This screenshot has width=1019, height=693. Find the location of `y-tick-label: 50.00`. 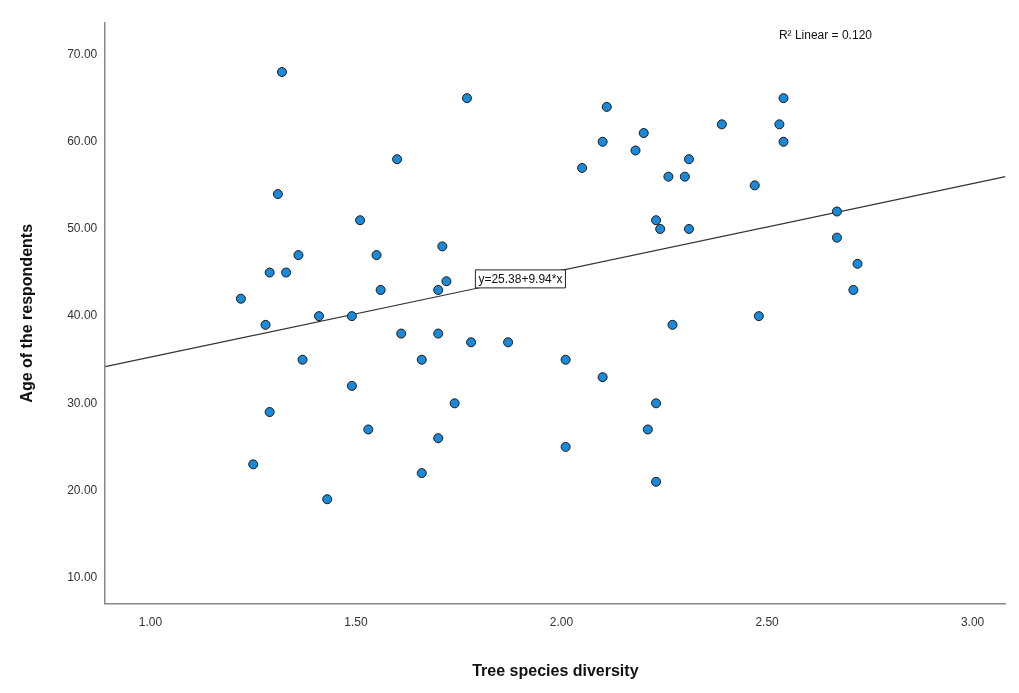

y-tick-label: 50.00 is located at coordinates (82, 228).